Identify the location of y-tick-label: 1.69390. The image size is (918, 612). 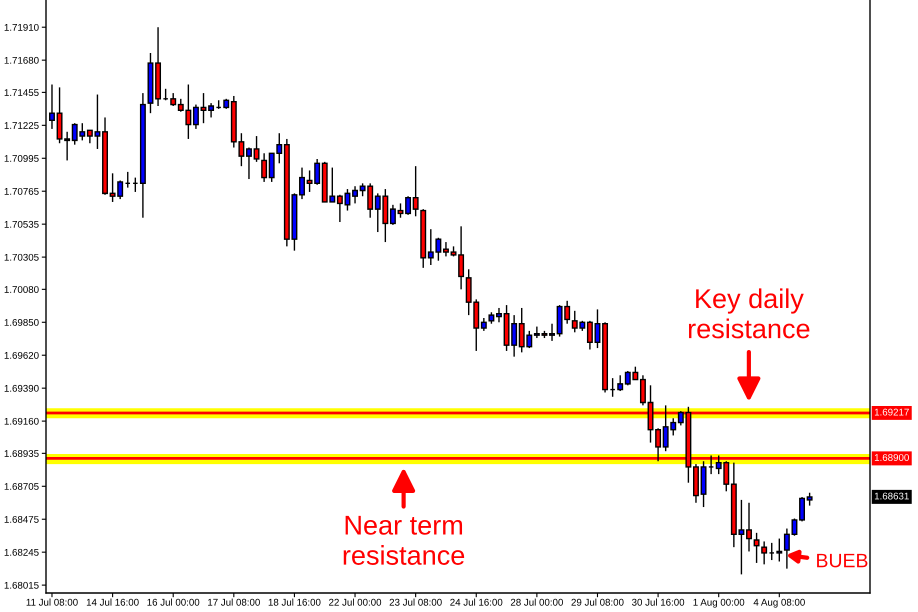
(21, 388).